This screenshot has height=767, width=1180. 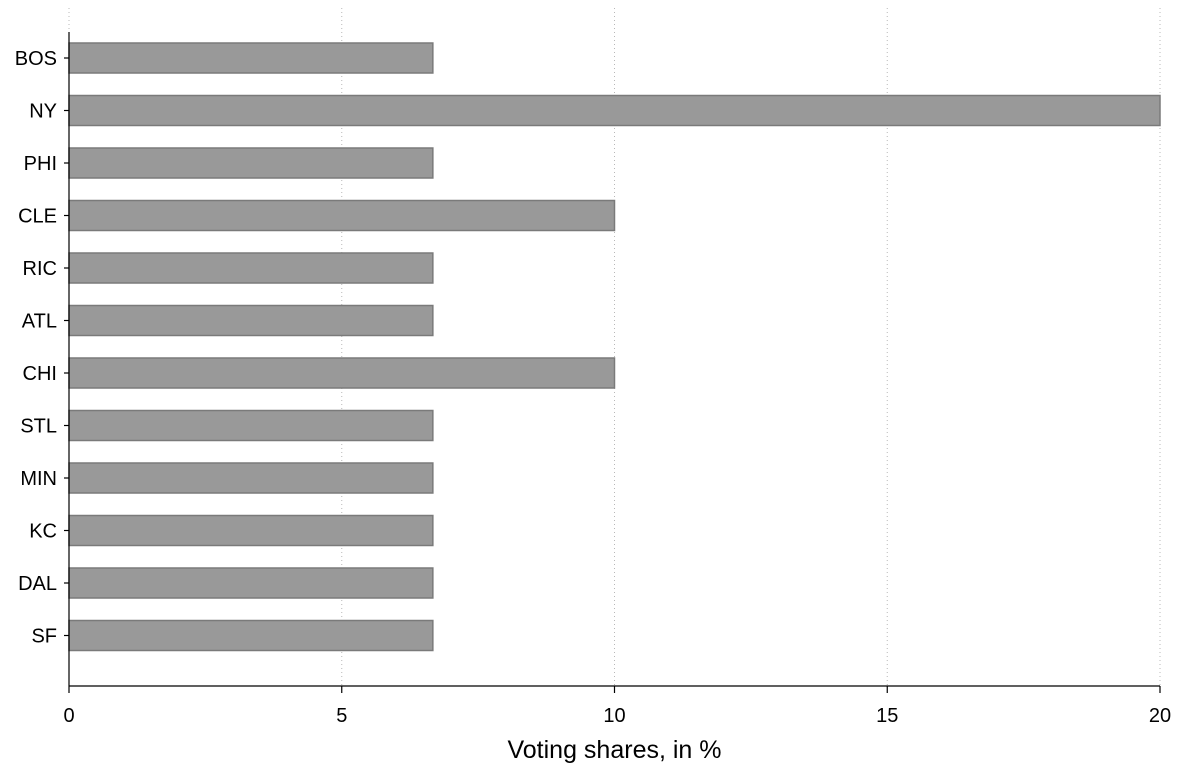 I want to click on category-label-stl: STL, so click(x=38, y=427).